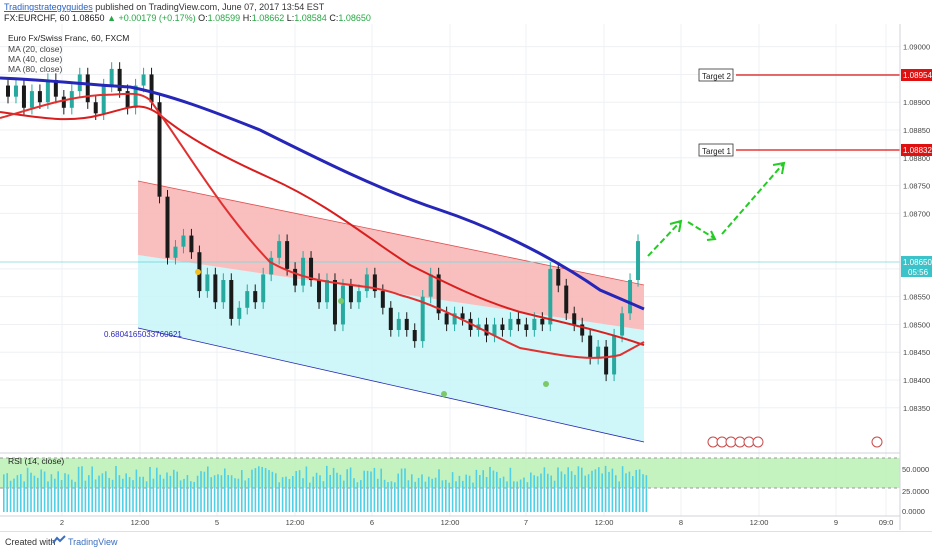 This screenshot has width=932, height=551. I want to click on author-link: Tradingstrategyguides, so click(48, 7).